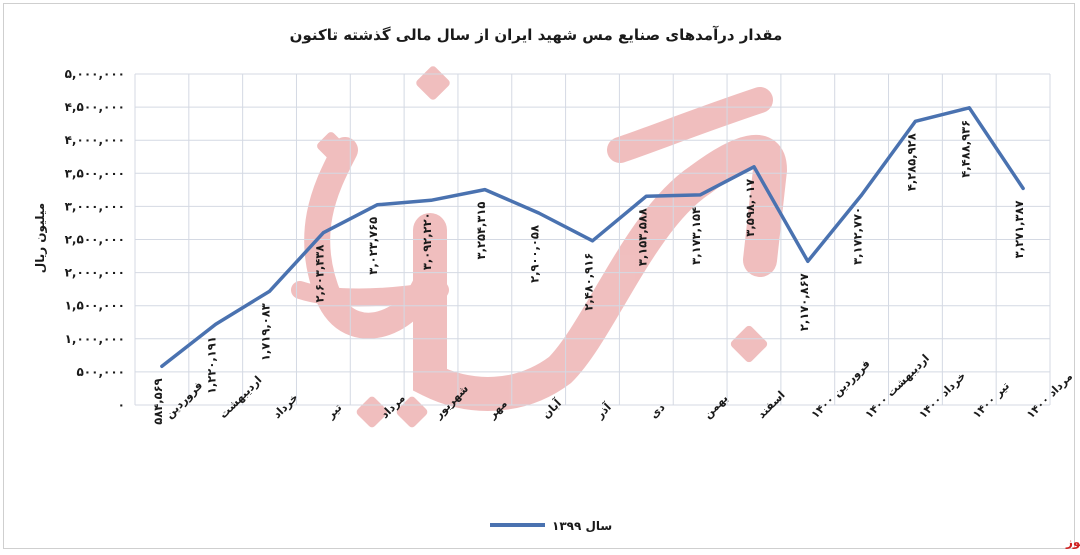 The height and width of the screenshot is (555, 1080). What do you see at coordinates (158, 401) in the screenshot?
I see `data-label: ۵۸۴,۵۶۹` at bounding box center [158, 401].